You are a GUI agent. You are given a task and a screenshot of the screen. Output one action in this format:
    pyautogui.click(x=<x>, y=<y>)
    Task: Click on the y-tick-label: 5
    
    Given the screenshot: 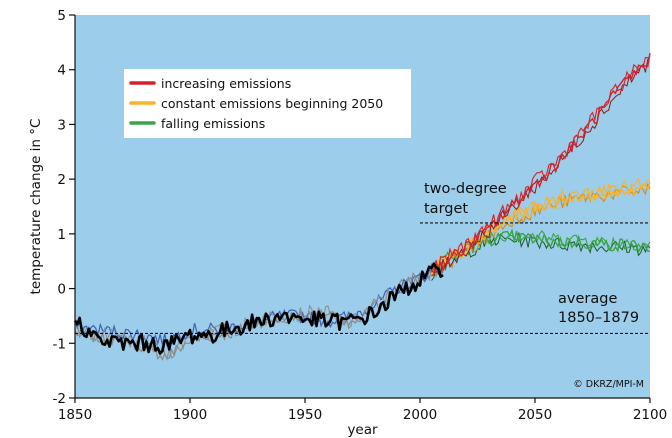 What is the action you would take?
    pyautogui.click(x=61, y=16)
    